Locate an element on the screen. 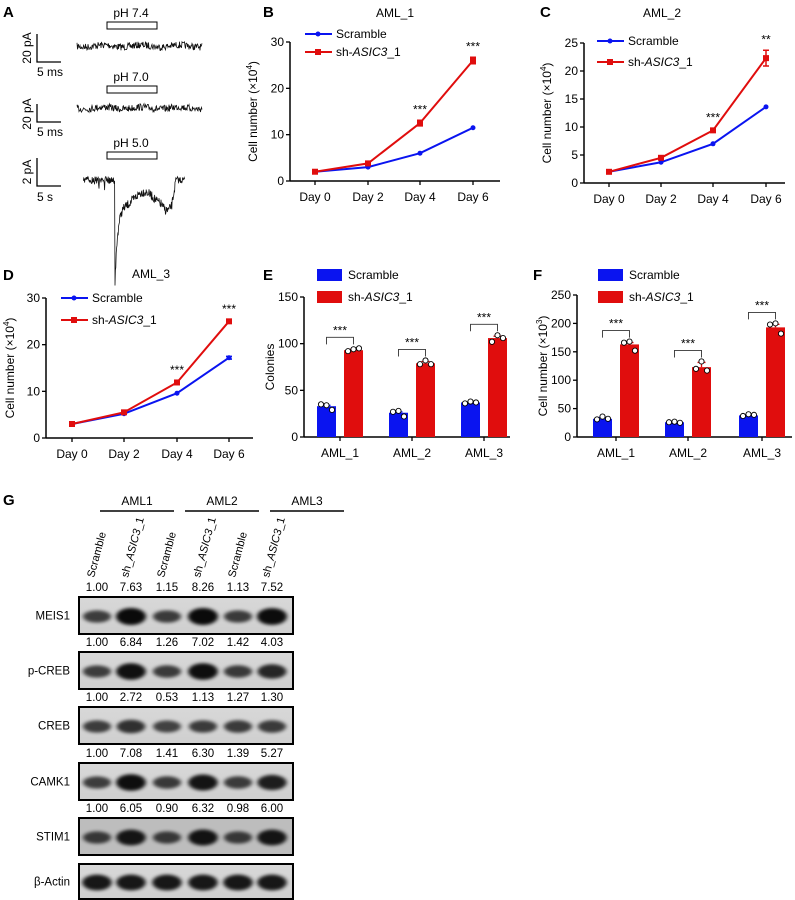 Image resolution: width=795 pixels, height=900 pixels. chart-c-legend-label: sh-ASIC3_1 is located at coordinates (660, 62).